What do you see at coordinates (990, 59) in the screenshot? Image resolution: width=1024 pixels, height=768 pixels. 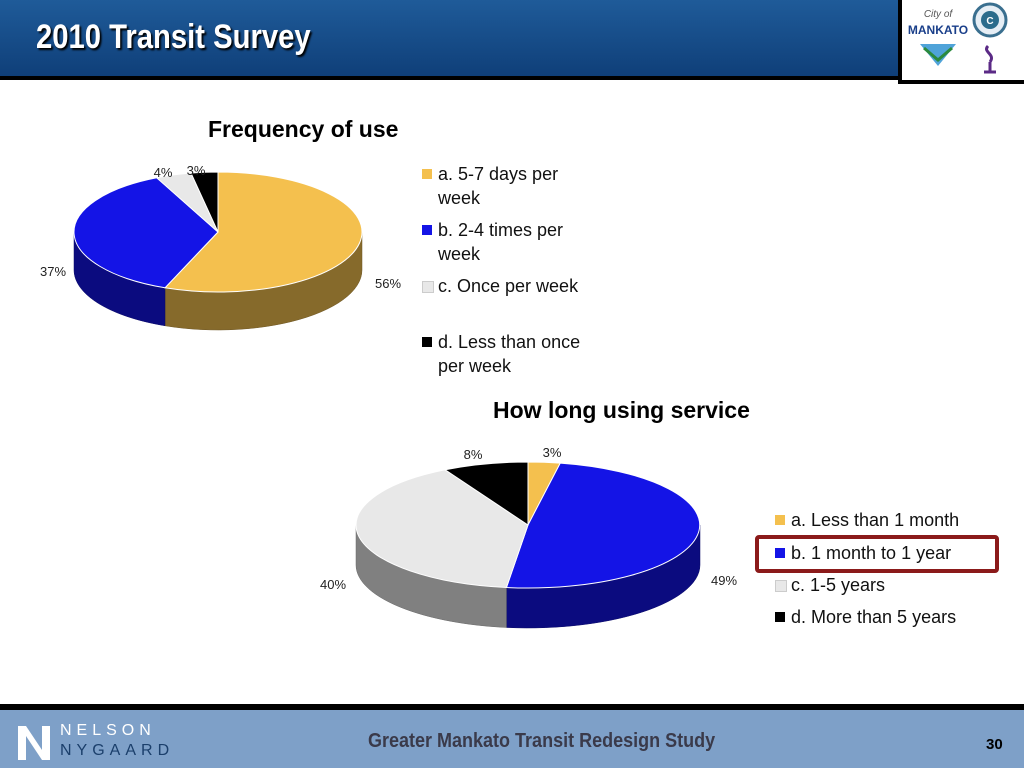 I see `university-torch-logo` at bounding box center [990, 59].